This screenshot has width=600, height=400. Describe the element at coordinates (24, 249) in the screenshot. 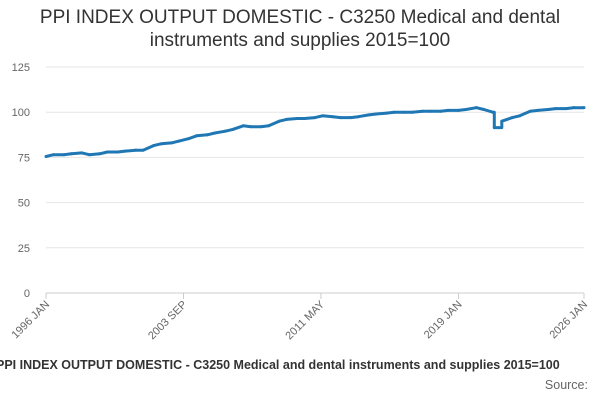

I see `y-tick-label-1: 25` at that location.